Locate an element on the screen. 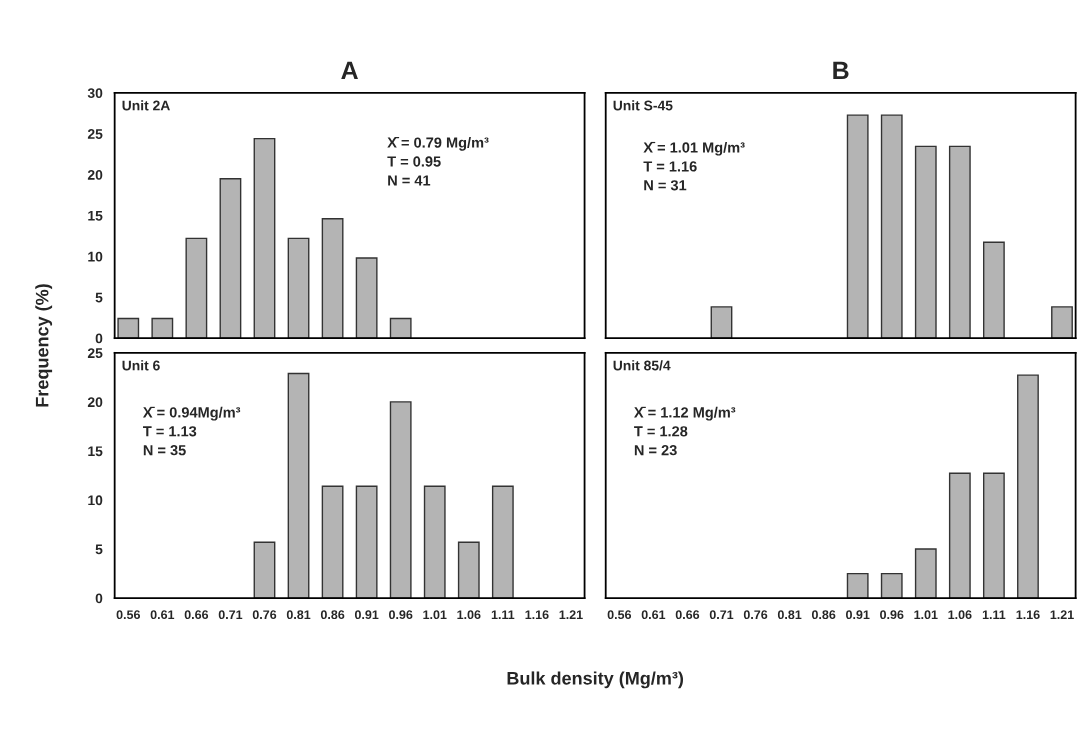  text: Unit 85/4 is located at coordinates (642, 365).